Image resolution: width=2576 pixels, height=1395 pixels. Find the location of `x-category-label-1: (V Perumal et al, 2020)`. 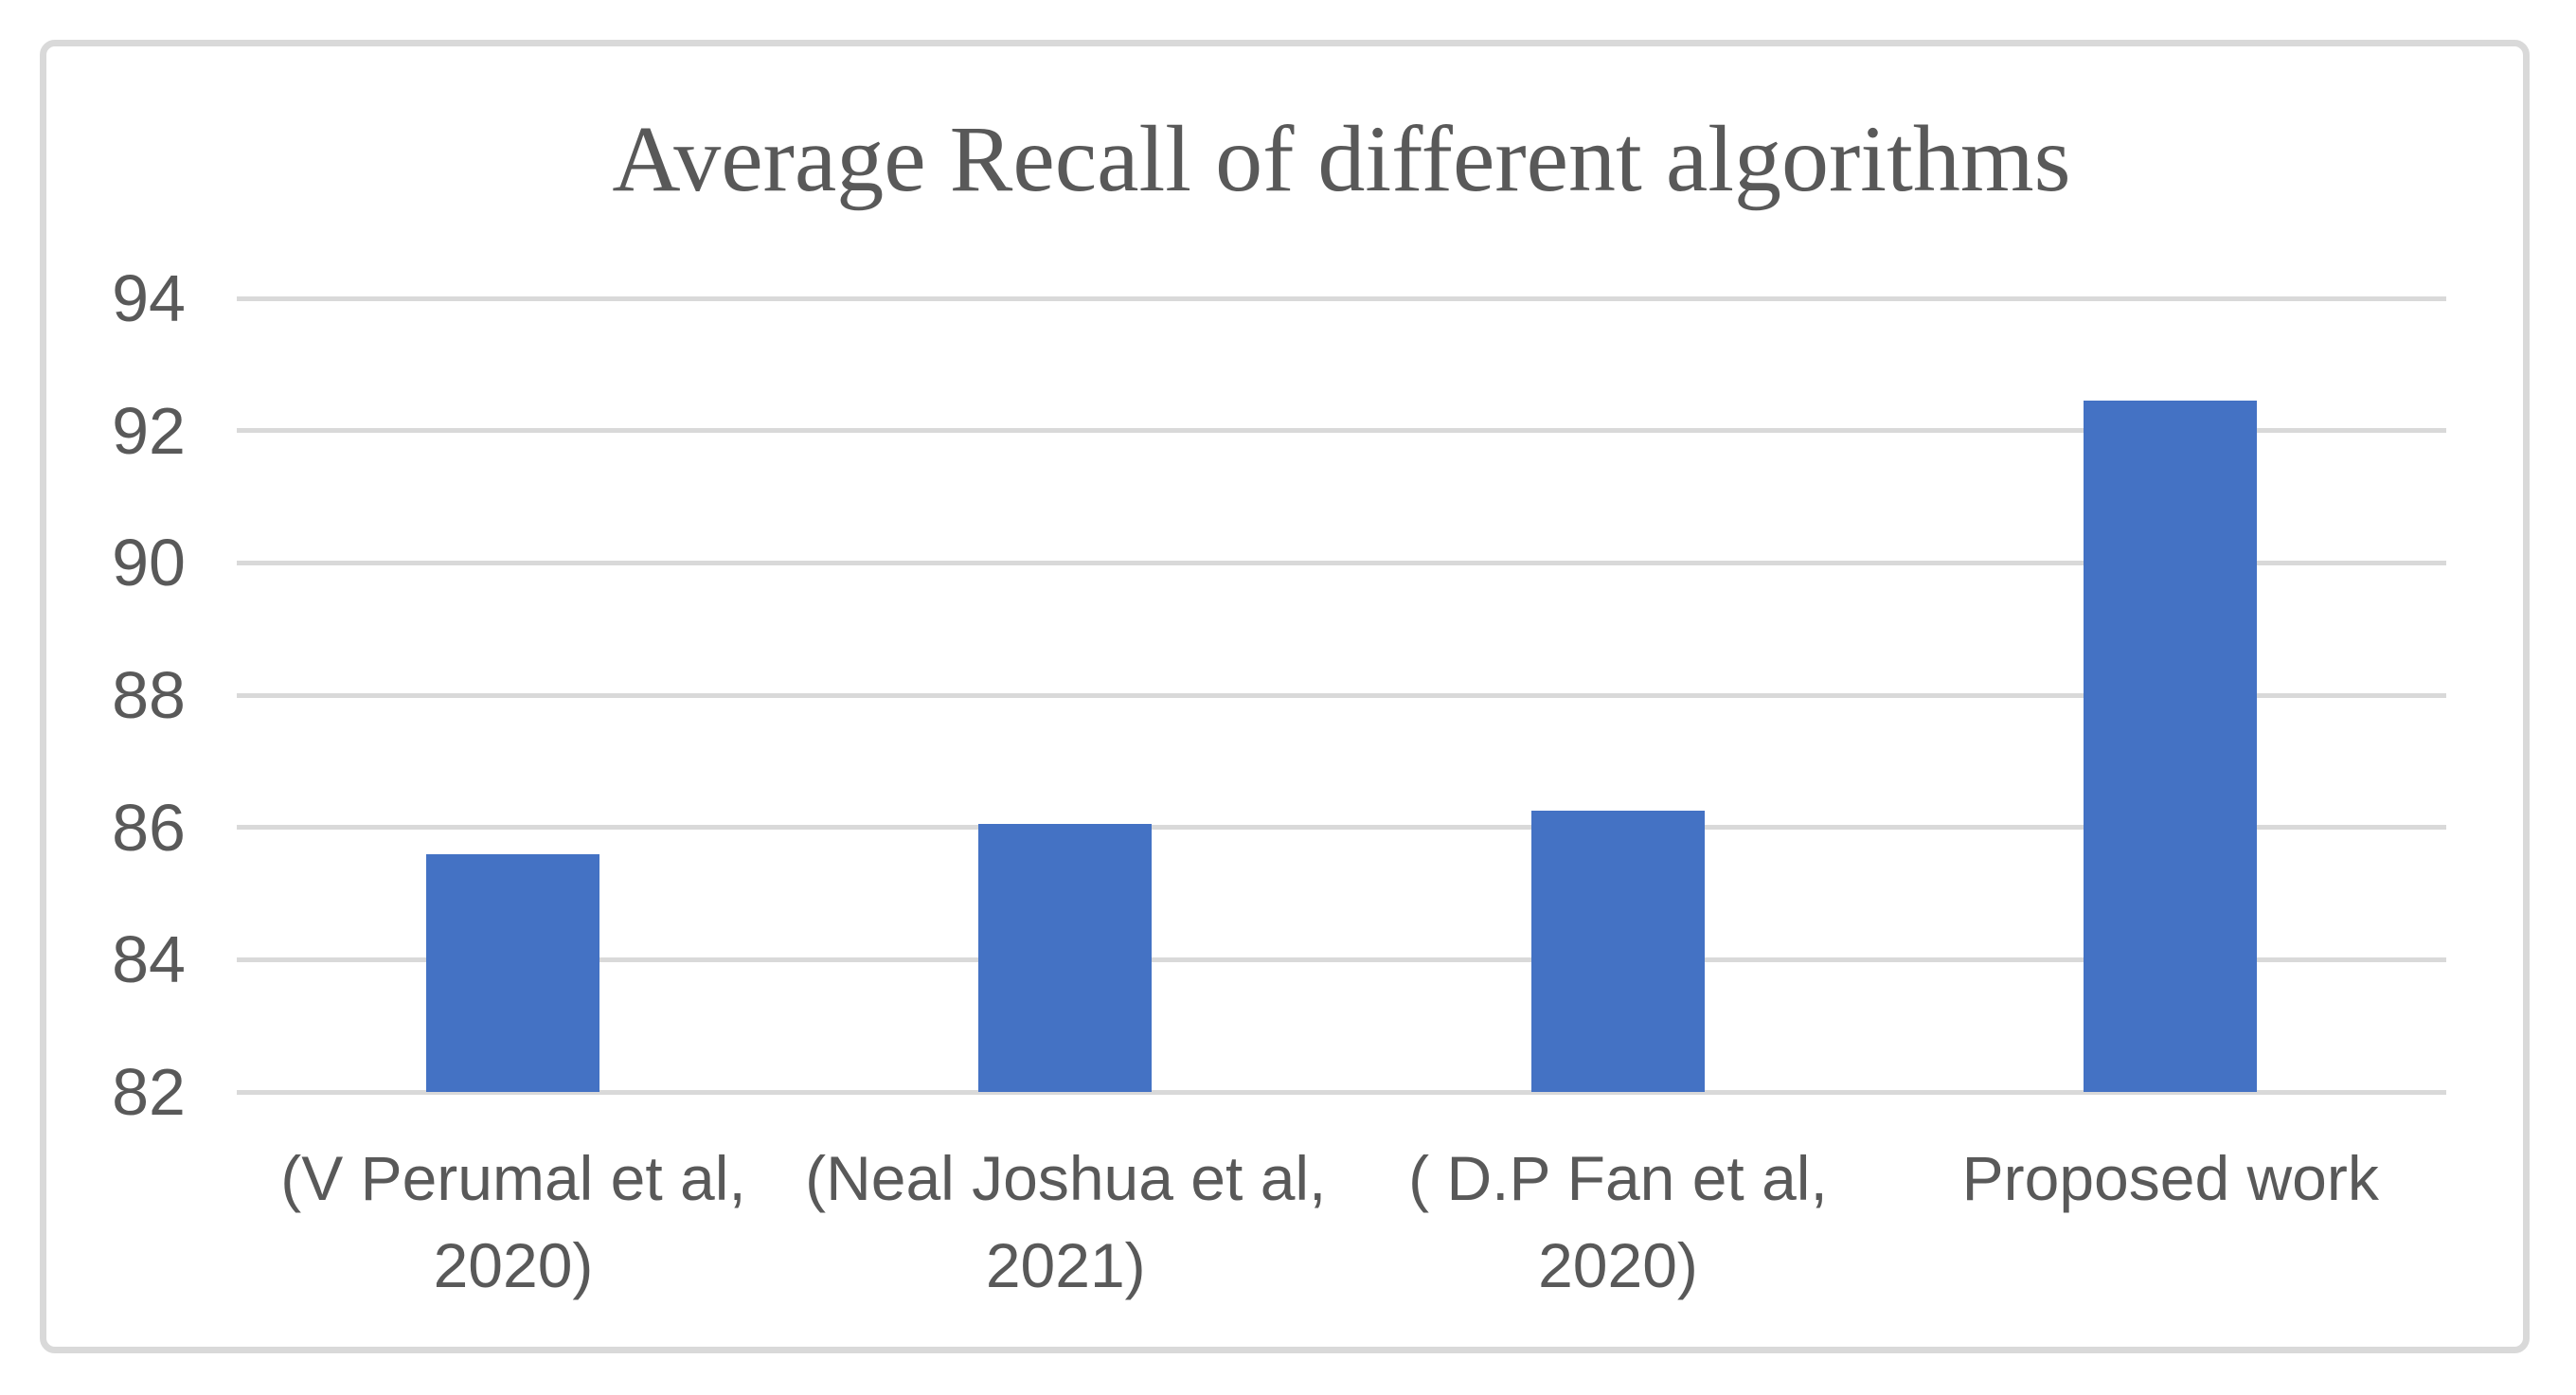

x-category-label-1: (V Perumal et al, 2020) is located at coordinates (513, 1222).